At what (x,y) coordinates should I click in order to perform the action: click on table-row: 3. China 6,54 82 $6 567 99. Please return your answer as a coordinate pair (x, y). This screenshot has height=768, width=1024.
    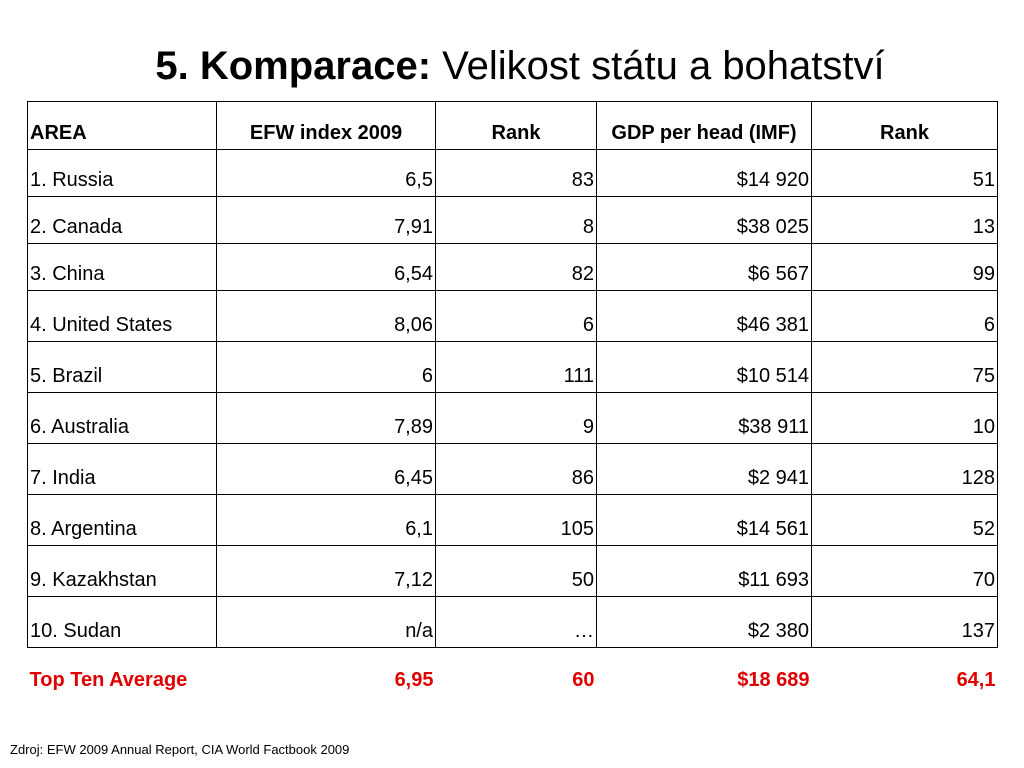
    Looking at the image, I should click on (512, 267).